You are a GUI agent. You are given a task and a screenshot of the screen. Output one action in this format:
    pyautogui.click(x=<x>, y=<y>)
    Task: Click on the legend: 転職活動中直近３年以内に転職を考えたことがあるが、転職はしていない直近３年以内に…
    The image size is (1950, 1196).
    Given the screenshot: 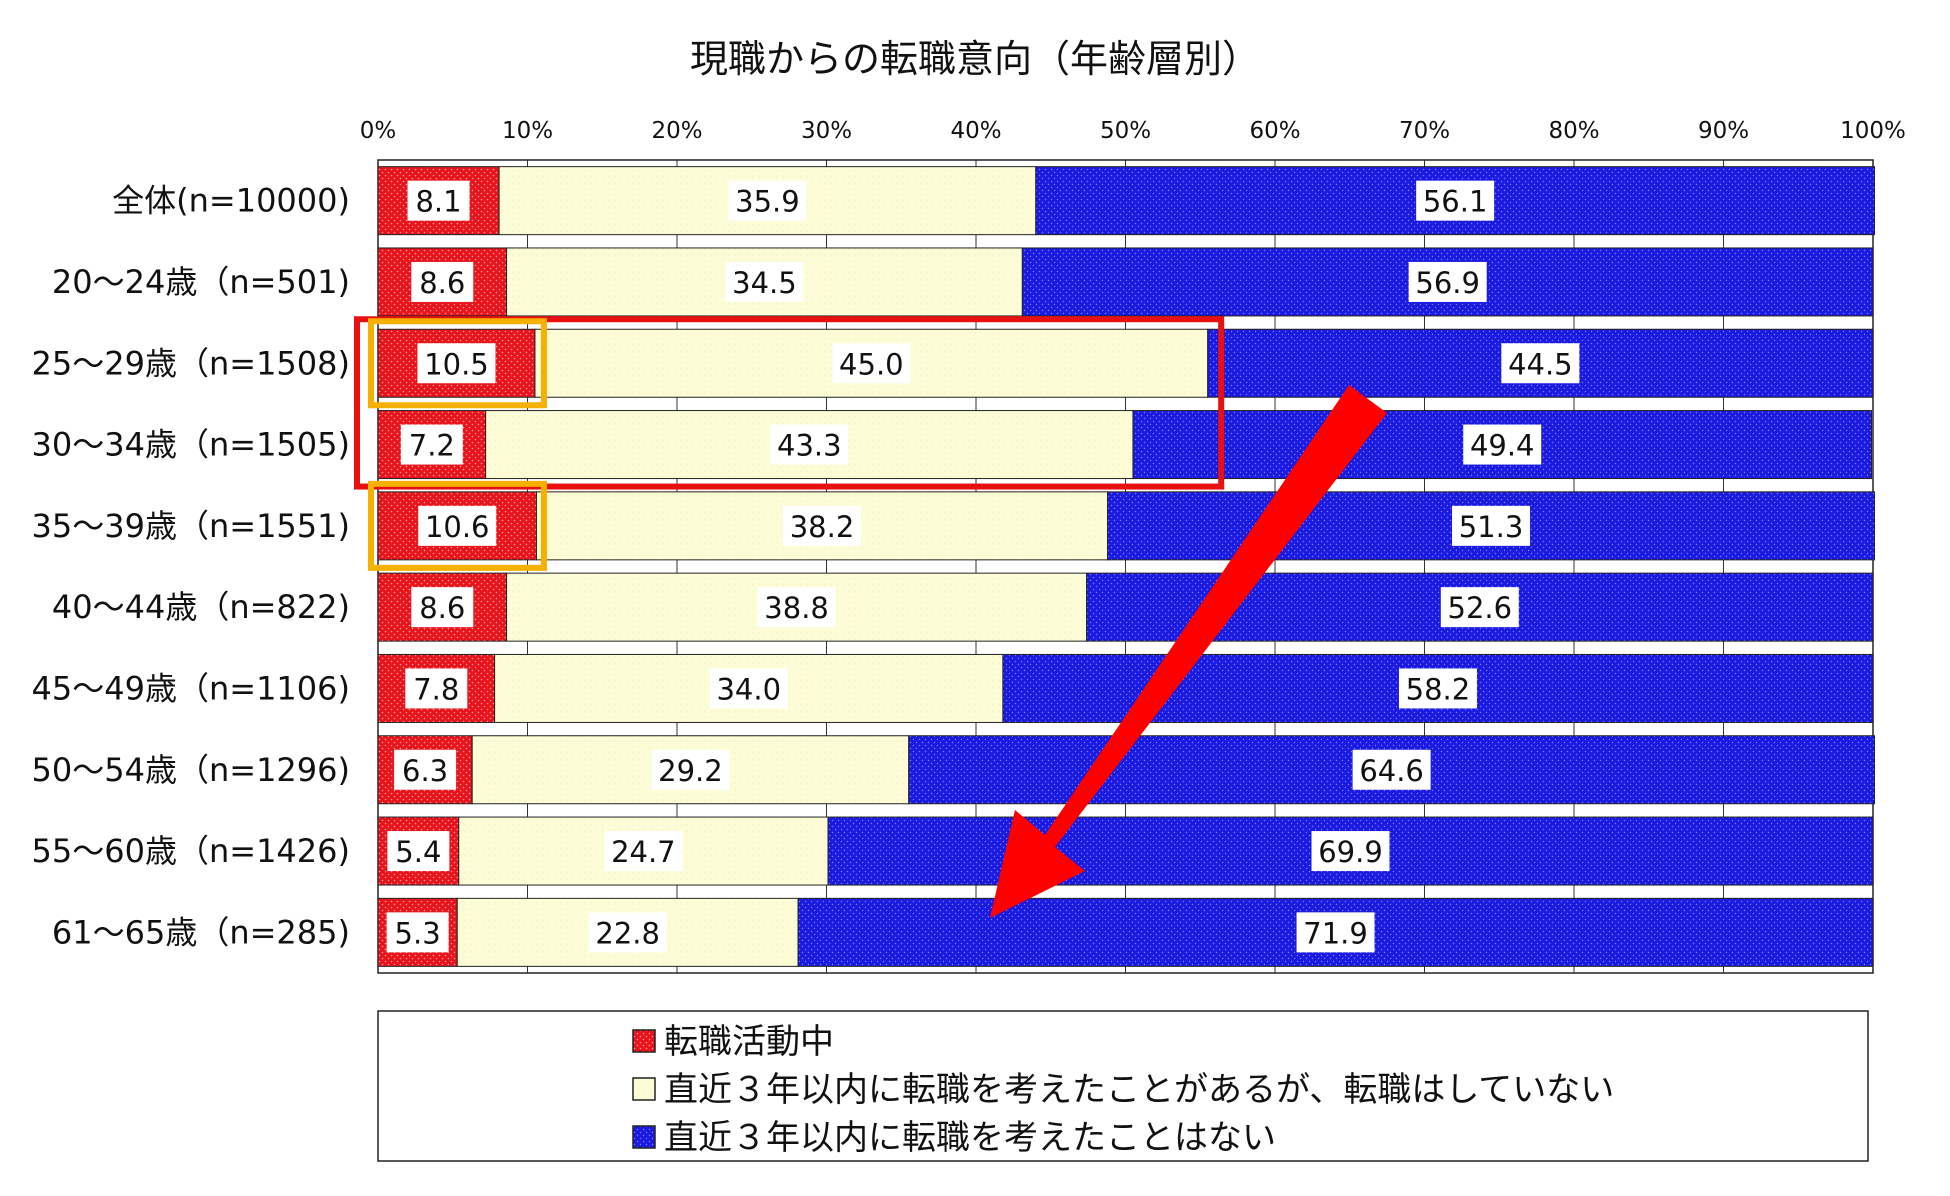 What is the action you would take?
    pyautogui.click(x=1123, y=1086)
    